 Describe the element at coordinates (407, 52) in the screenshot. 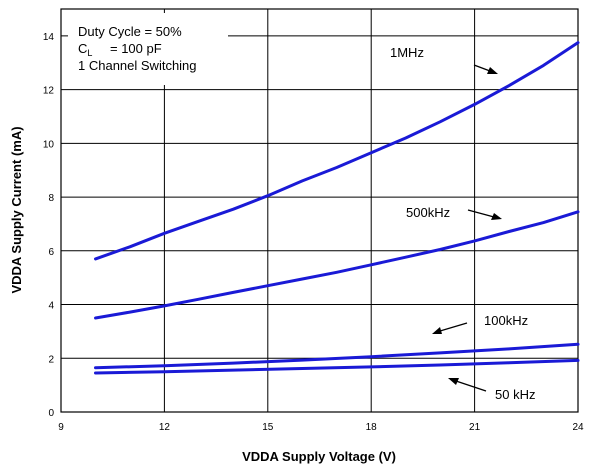

I see `series-label-1mhz: 1MHz` at that location.